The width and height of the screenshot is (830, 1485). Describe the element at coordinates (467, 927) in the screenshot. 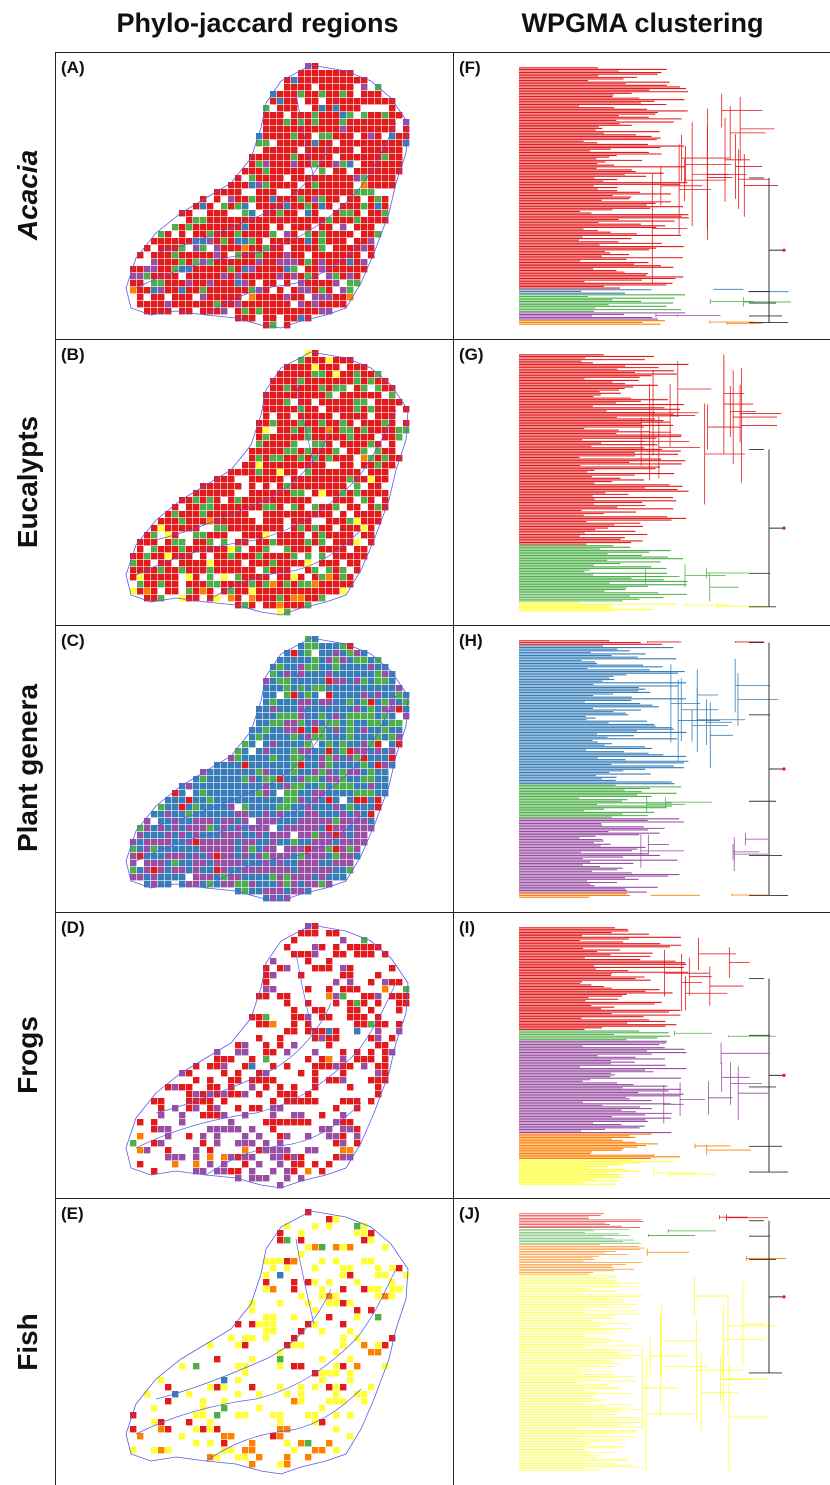

I see `panel-letter: (I)` at that location.